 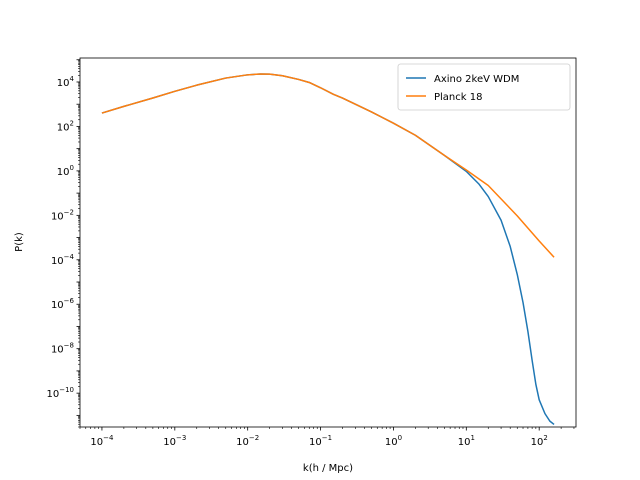 What do you see at coordinates (466, 441) in the screenshot?
I see `x-tick-label: 10¹` at bounding box center [466, 441].